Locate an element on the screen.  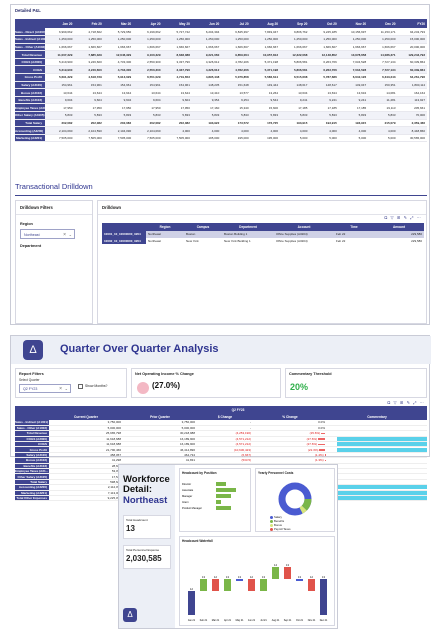
table-cell: 17,549 is located at coordinates (86, 476).